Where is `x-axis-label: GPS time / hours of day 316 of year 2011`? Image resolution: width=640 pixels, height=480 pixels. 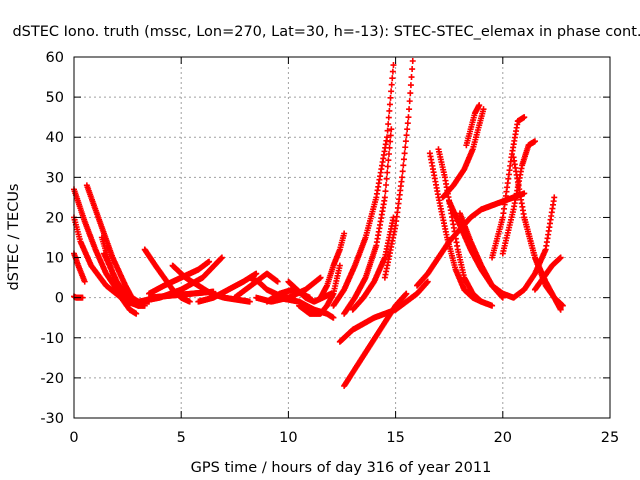
x-axis-label: GPS time / hours of day 316 of year 2011 is located at coordinates (341, 468).